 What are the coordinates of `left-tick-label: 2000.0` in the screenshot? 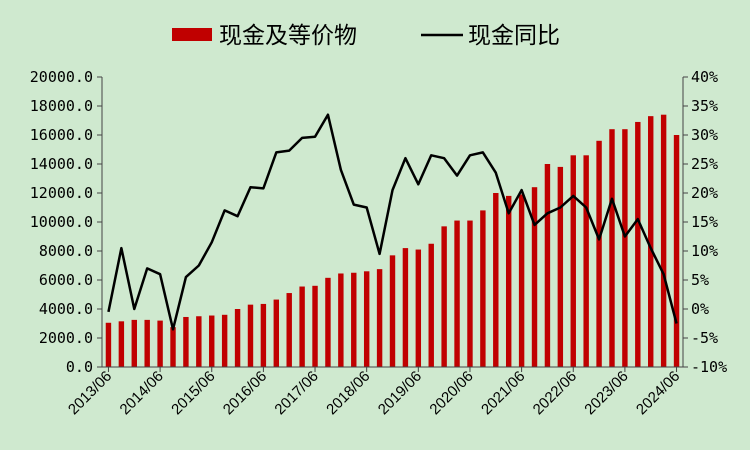 It's located at (66, 338).